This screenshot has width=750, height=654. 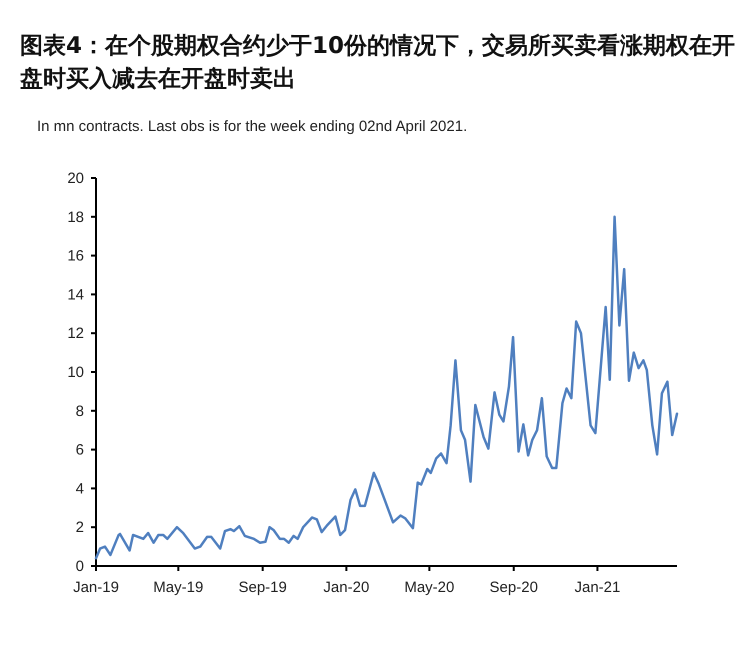 I want to click on x-tick-label: Sep-20, so click(x=514, y=587).